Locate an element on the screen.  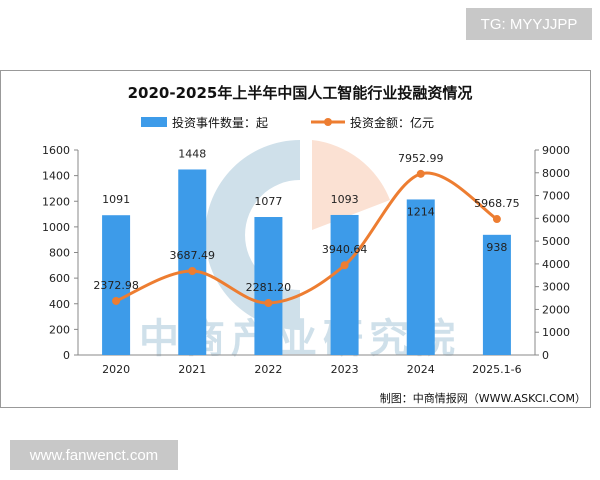
x-tick-label: 2023 is located at coordinates (345, 369).